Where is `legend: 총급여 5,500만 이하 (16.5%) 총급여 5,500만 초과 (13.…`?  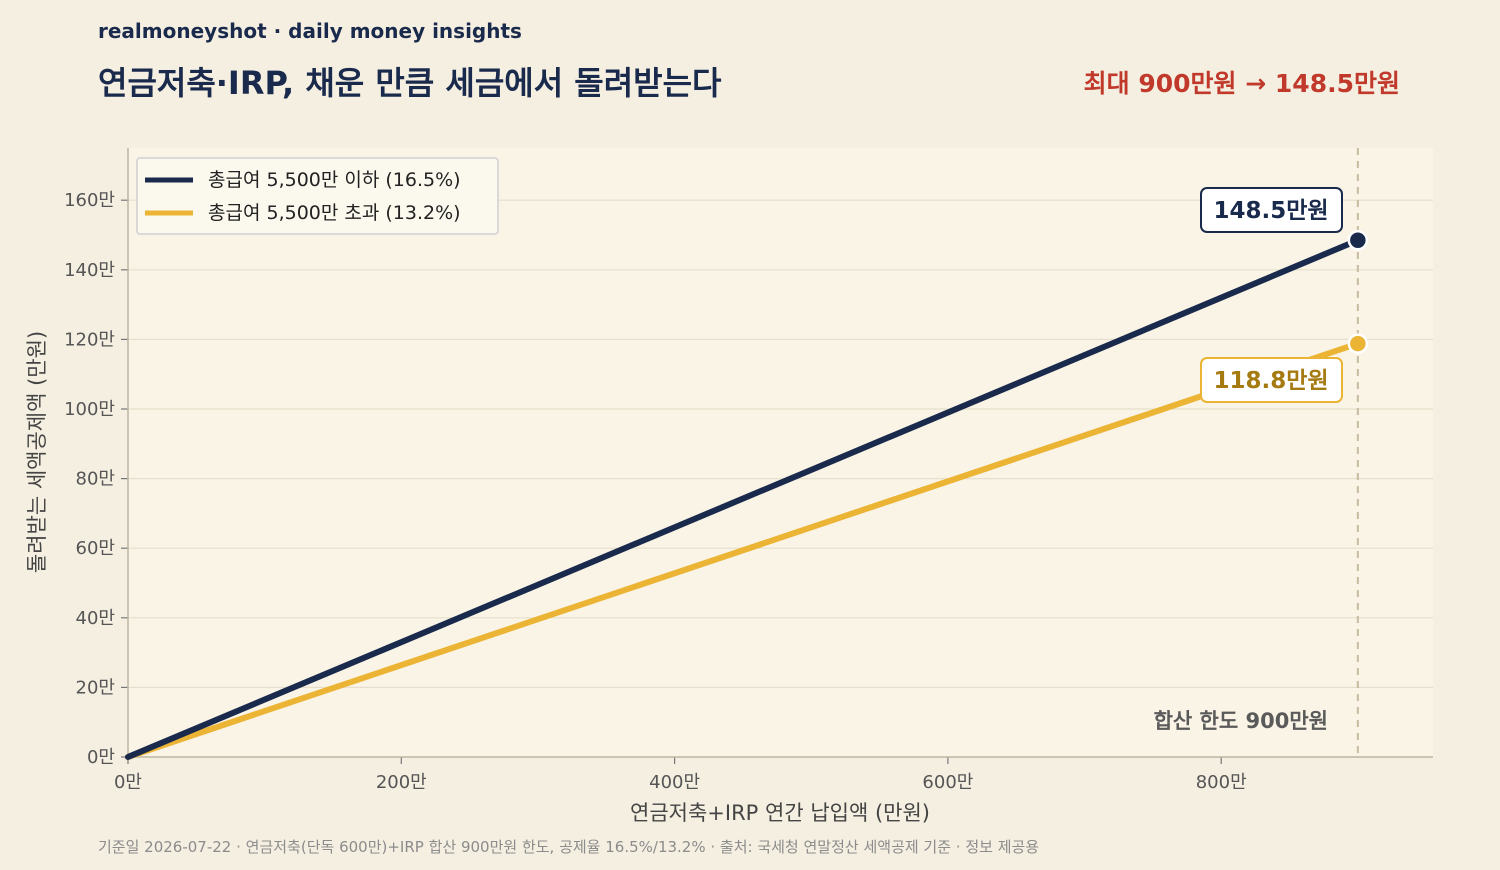
legend: 총급여 5,500만 이하 (16.5%) 총급여 5,500만 초과 (13.… is located at coordinates (317, 196).